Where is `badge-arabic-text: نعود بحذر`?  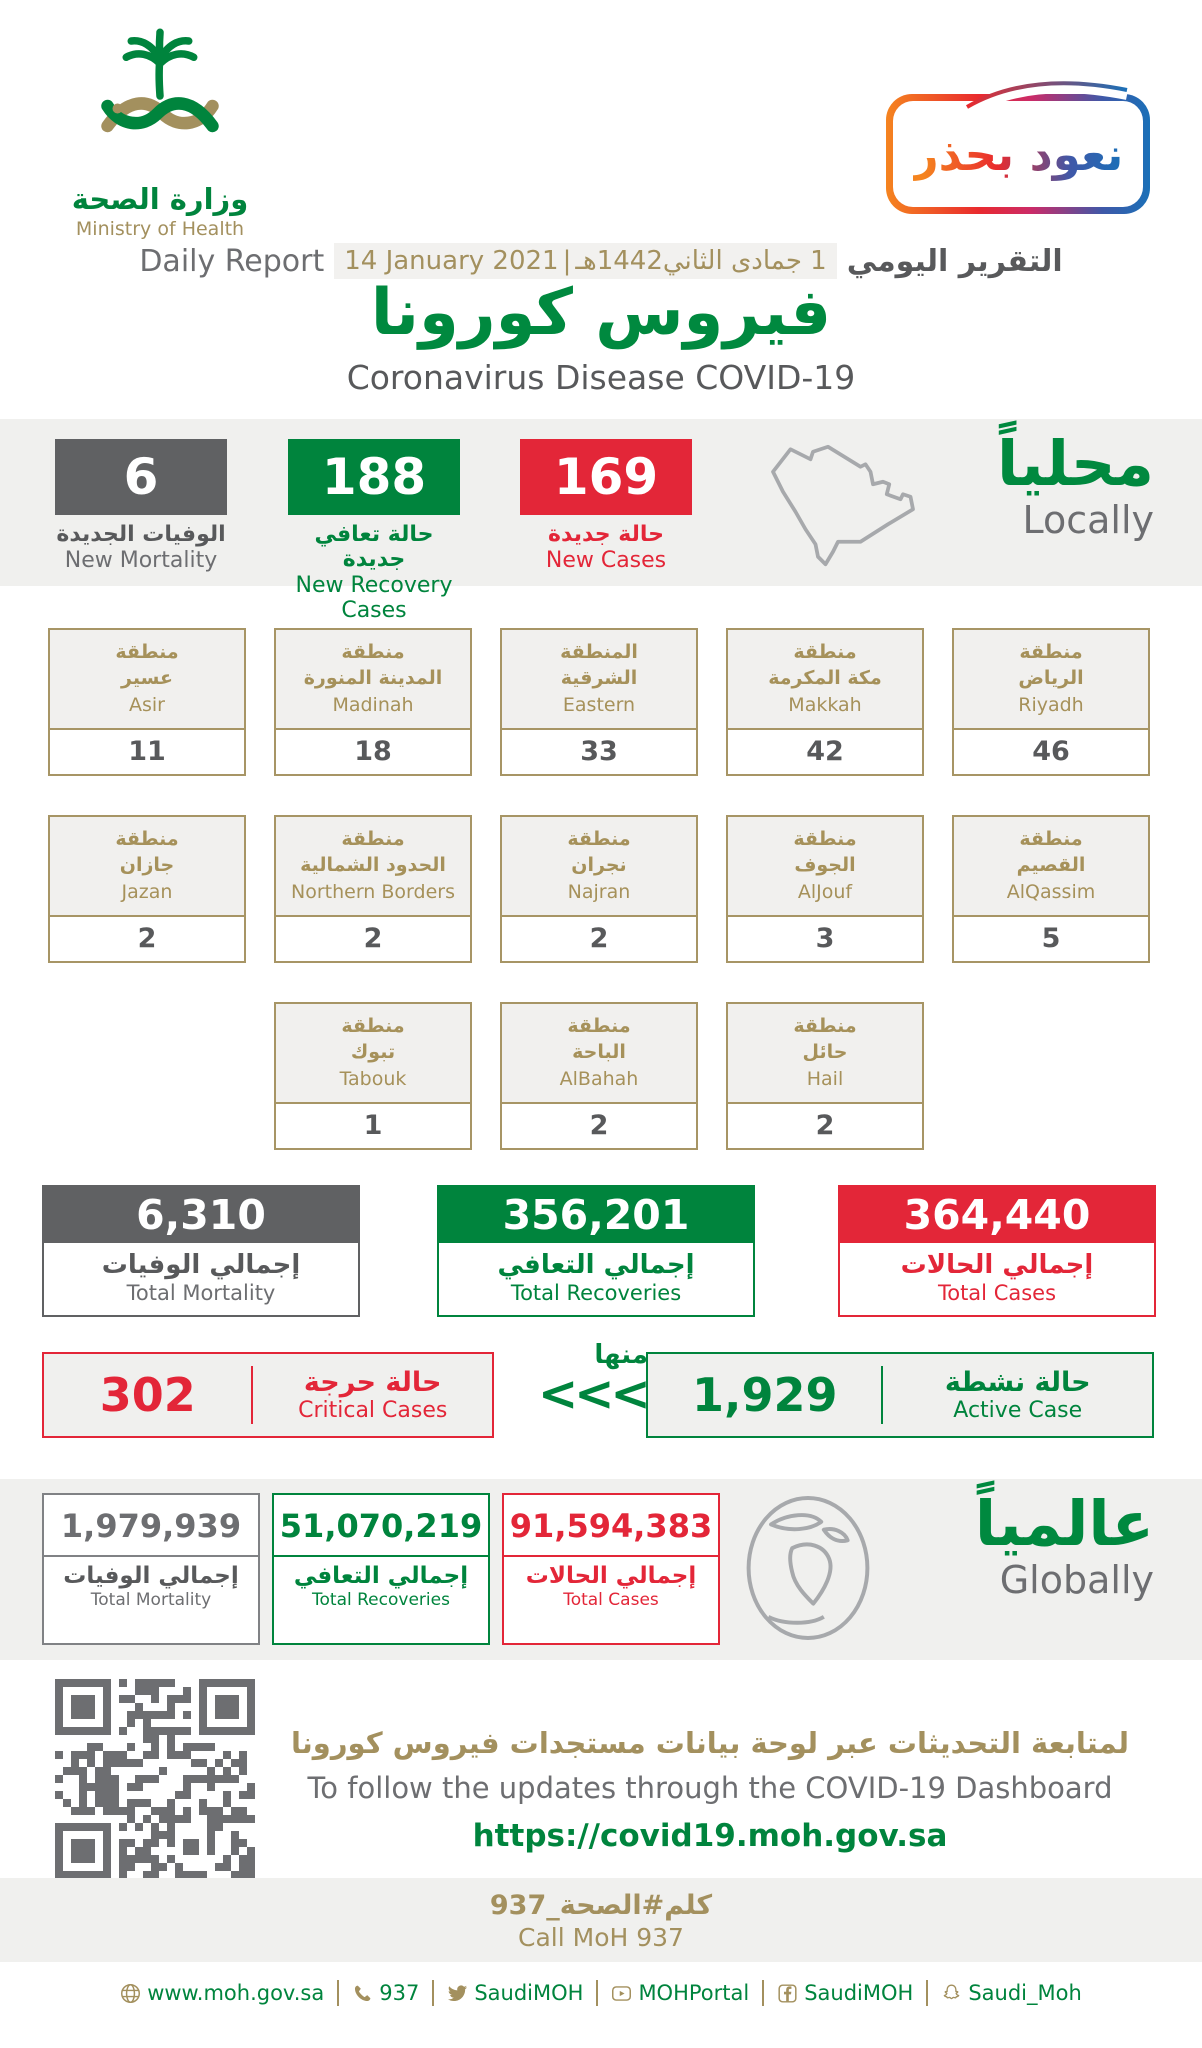
badge-arabic-text: نعود بحذر is located at coordinates (1018, 154).